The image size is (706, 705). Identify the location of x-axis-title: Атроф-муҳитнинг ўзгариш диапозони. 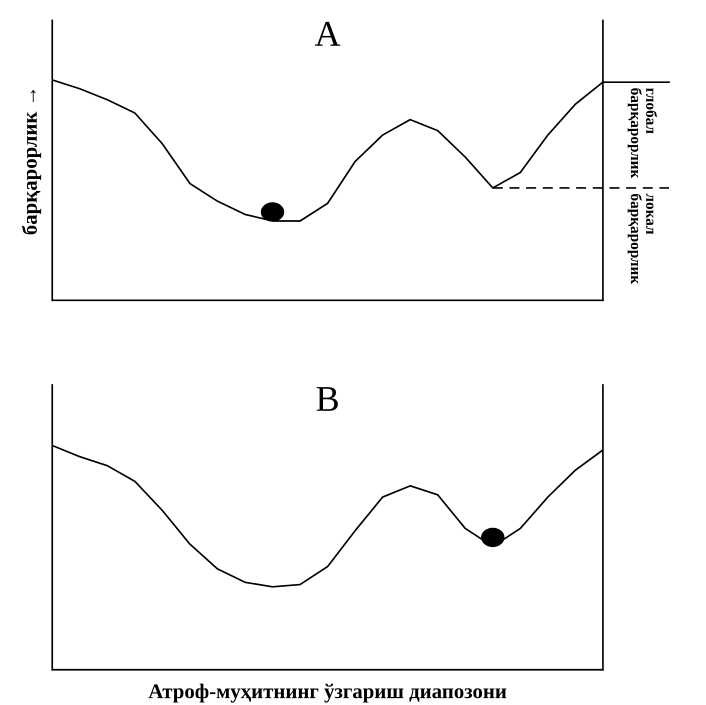
(327, 693).